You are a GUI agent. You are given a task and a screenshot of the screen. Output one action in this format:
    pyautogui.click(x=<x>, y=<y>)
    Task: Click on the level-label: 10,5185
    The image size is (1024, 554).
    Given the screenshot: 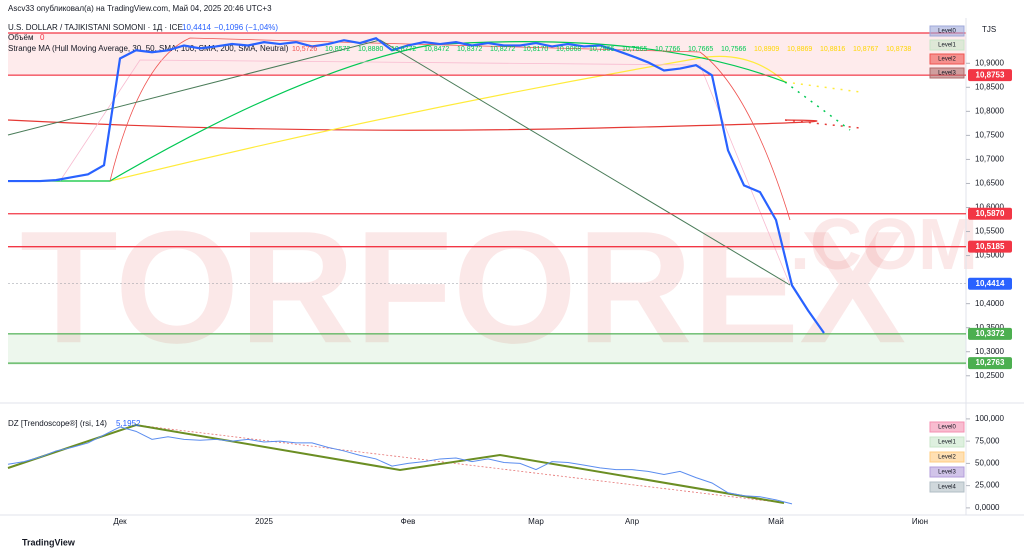 What is the action you would take?
    pyautogui.click(x=990, y=246)
    